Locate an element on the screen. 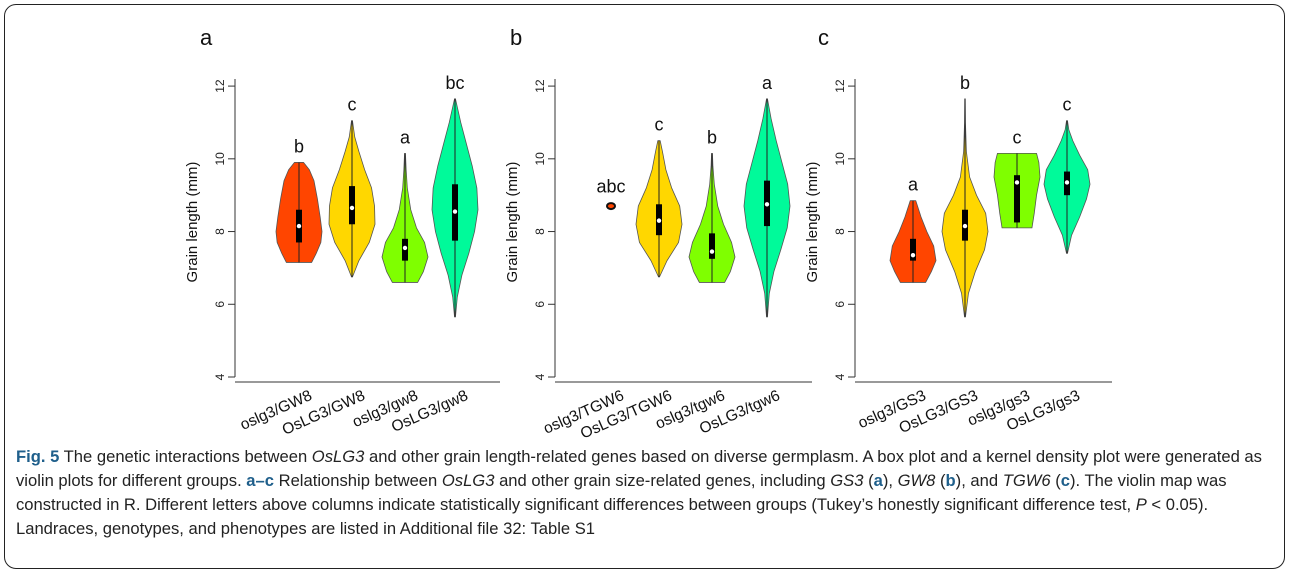  panel-label: c is located at coordinates (823, 37).